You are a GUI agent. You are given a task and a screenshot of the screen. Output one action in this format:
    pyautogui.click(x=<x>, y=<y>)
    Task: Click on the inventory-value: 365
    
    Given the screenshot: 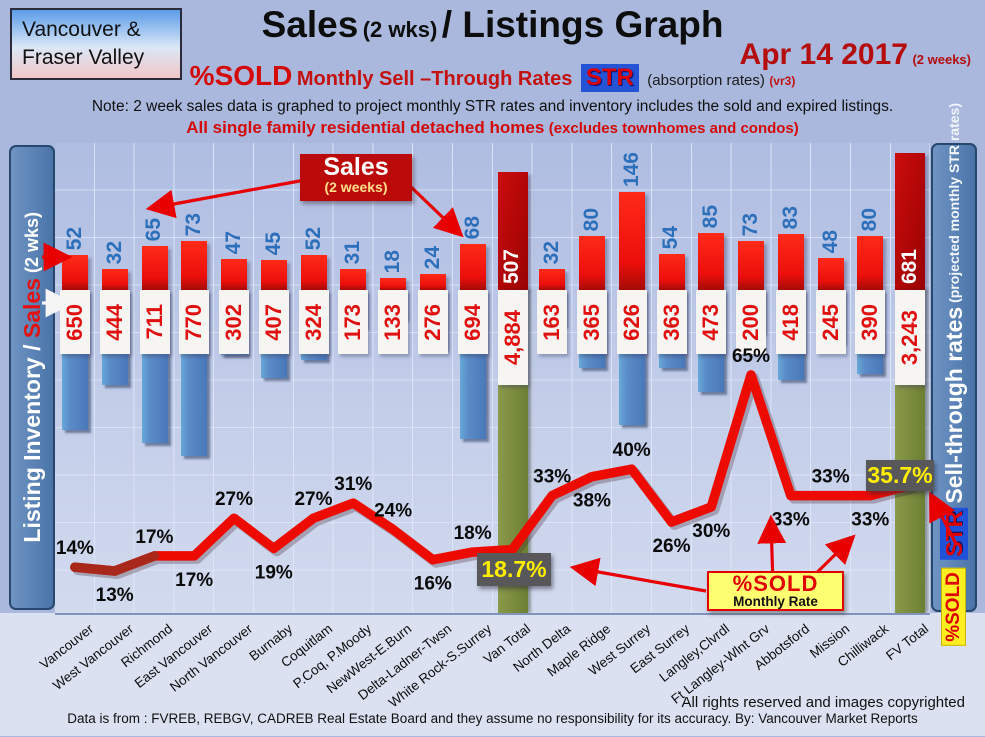 What is the action you would take?
    pyautogui.click(x=592, y=322)
    